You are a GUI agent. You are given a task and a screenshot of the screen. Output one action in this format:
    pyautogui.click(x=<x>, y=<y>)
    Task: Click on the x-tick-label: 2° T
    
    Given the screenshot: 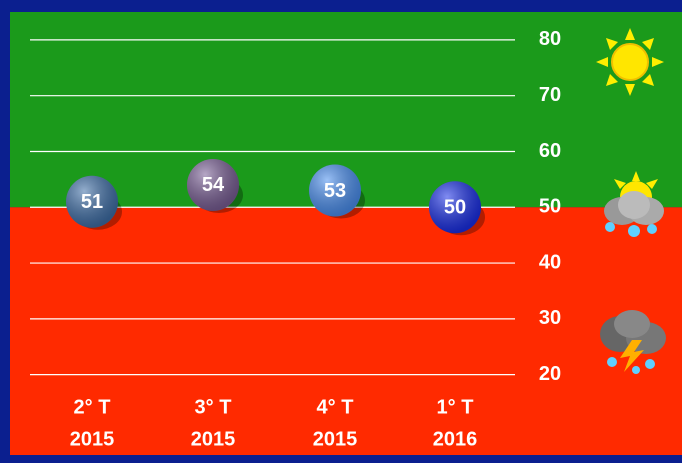 What is the action you would take?
    pyautogui.click(x=92, y=407)
    